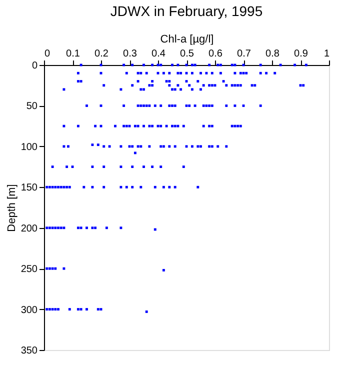  I want to click on x-tick-label: 0.3, so click(130, 54).